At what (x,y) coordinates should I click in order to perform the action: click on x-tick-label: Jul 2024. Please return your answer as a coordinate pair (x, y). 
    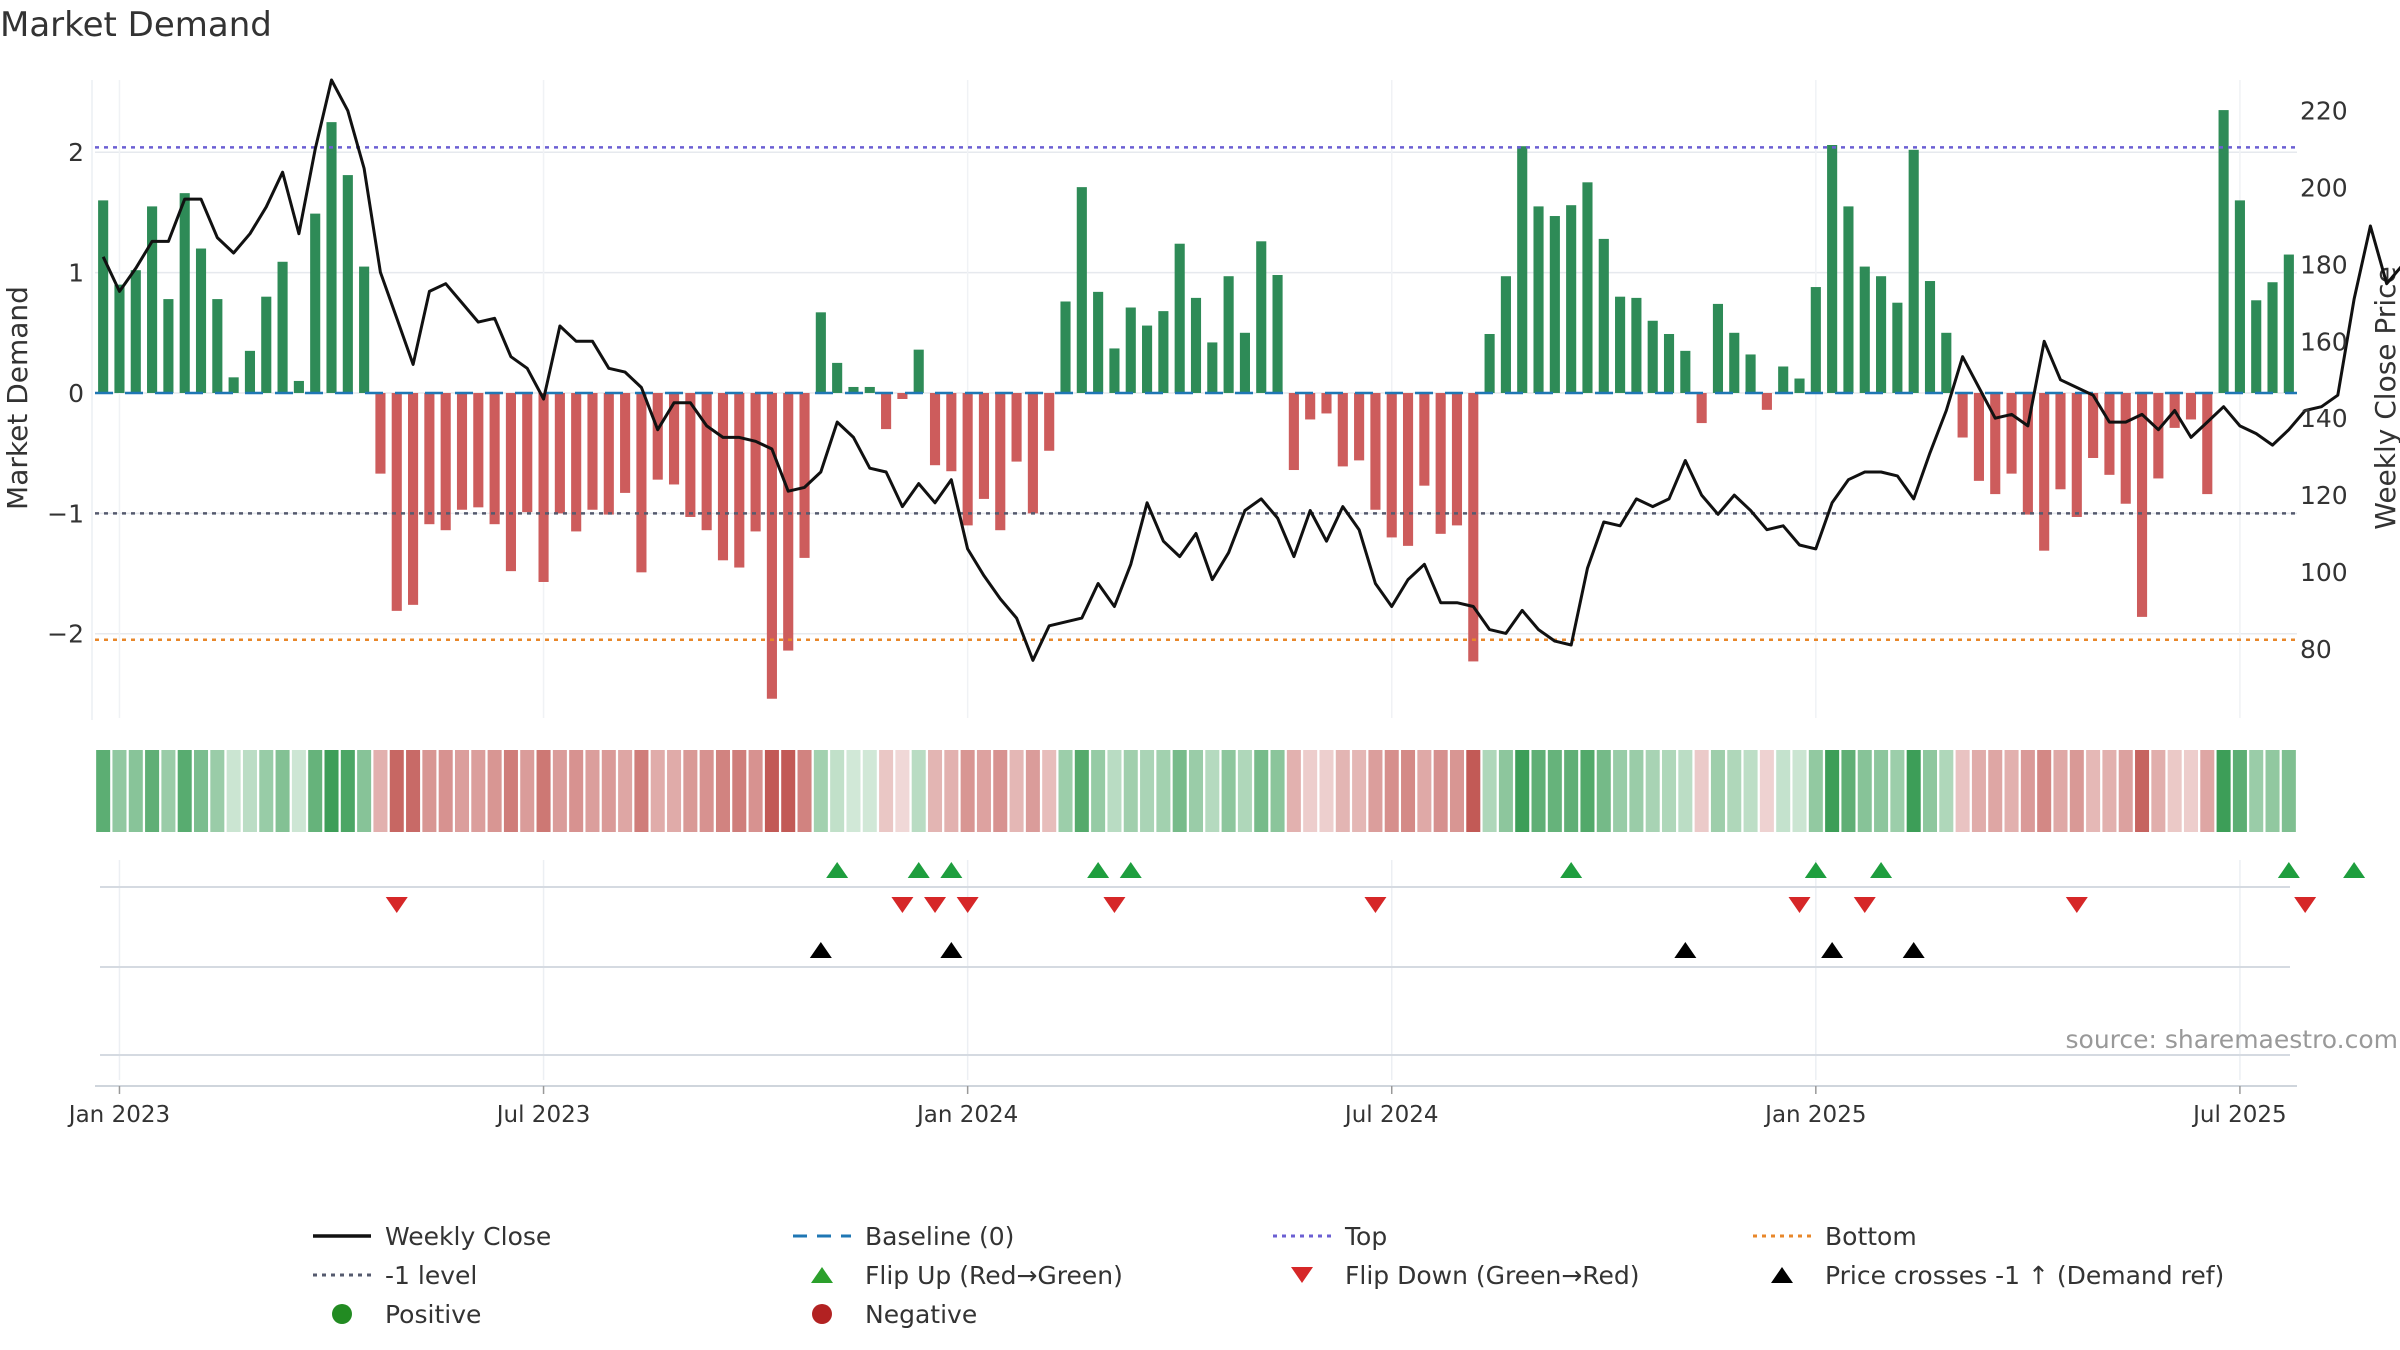
    Looking at the image, I should click on (1391, 1115).